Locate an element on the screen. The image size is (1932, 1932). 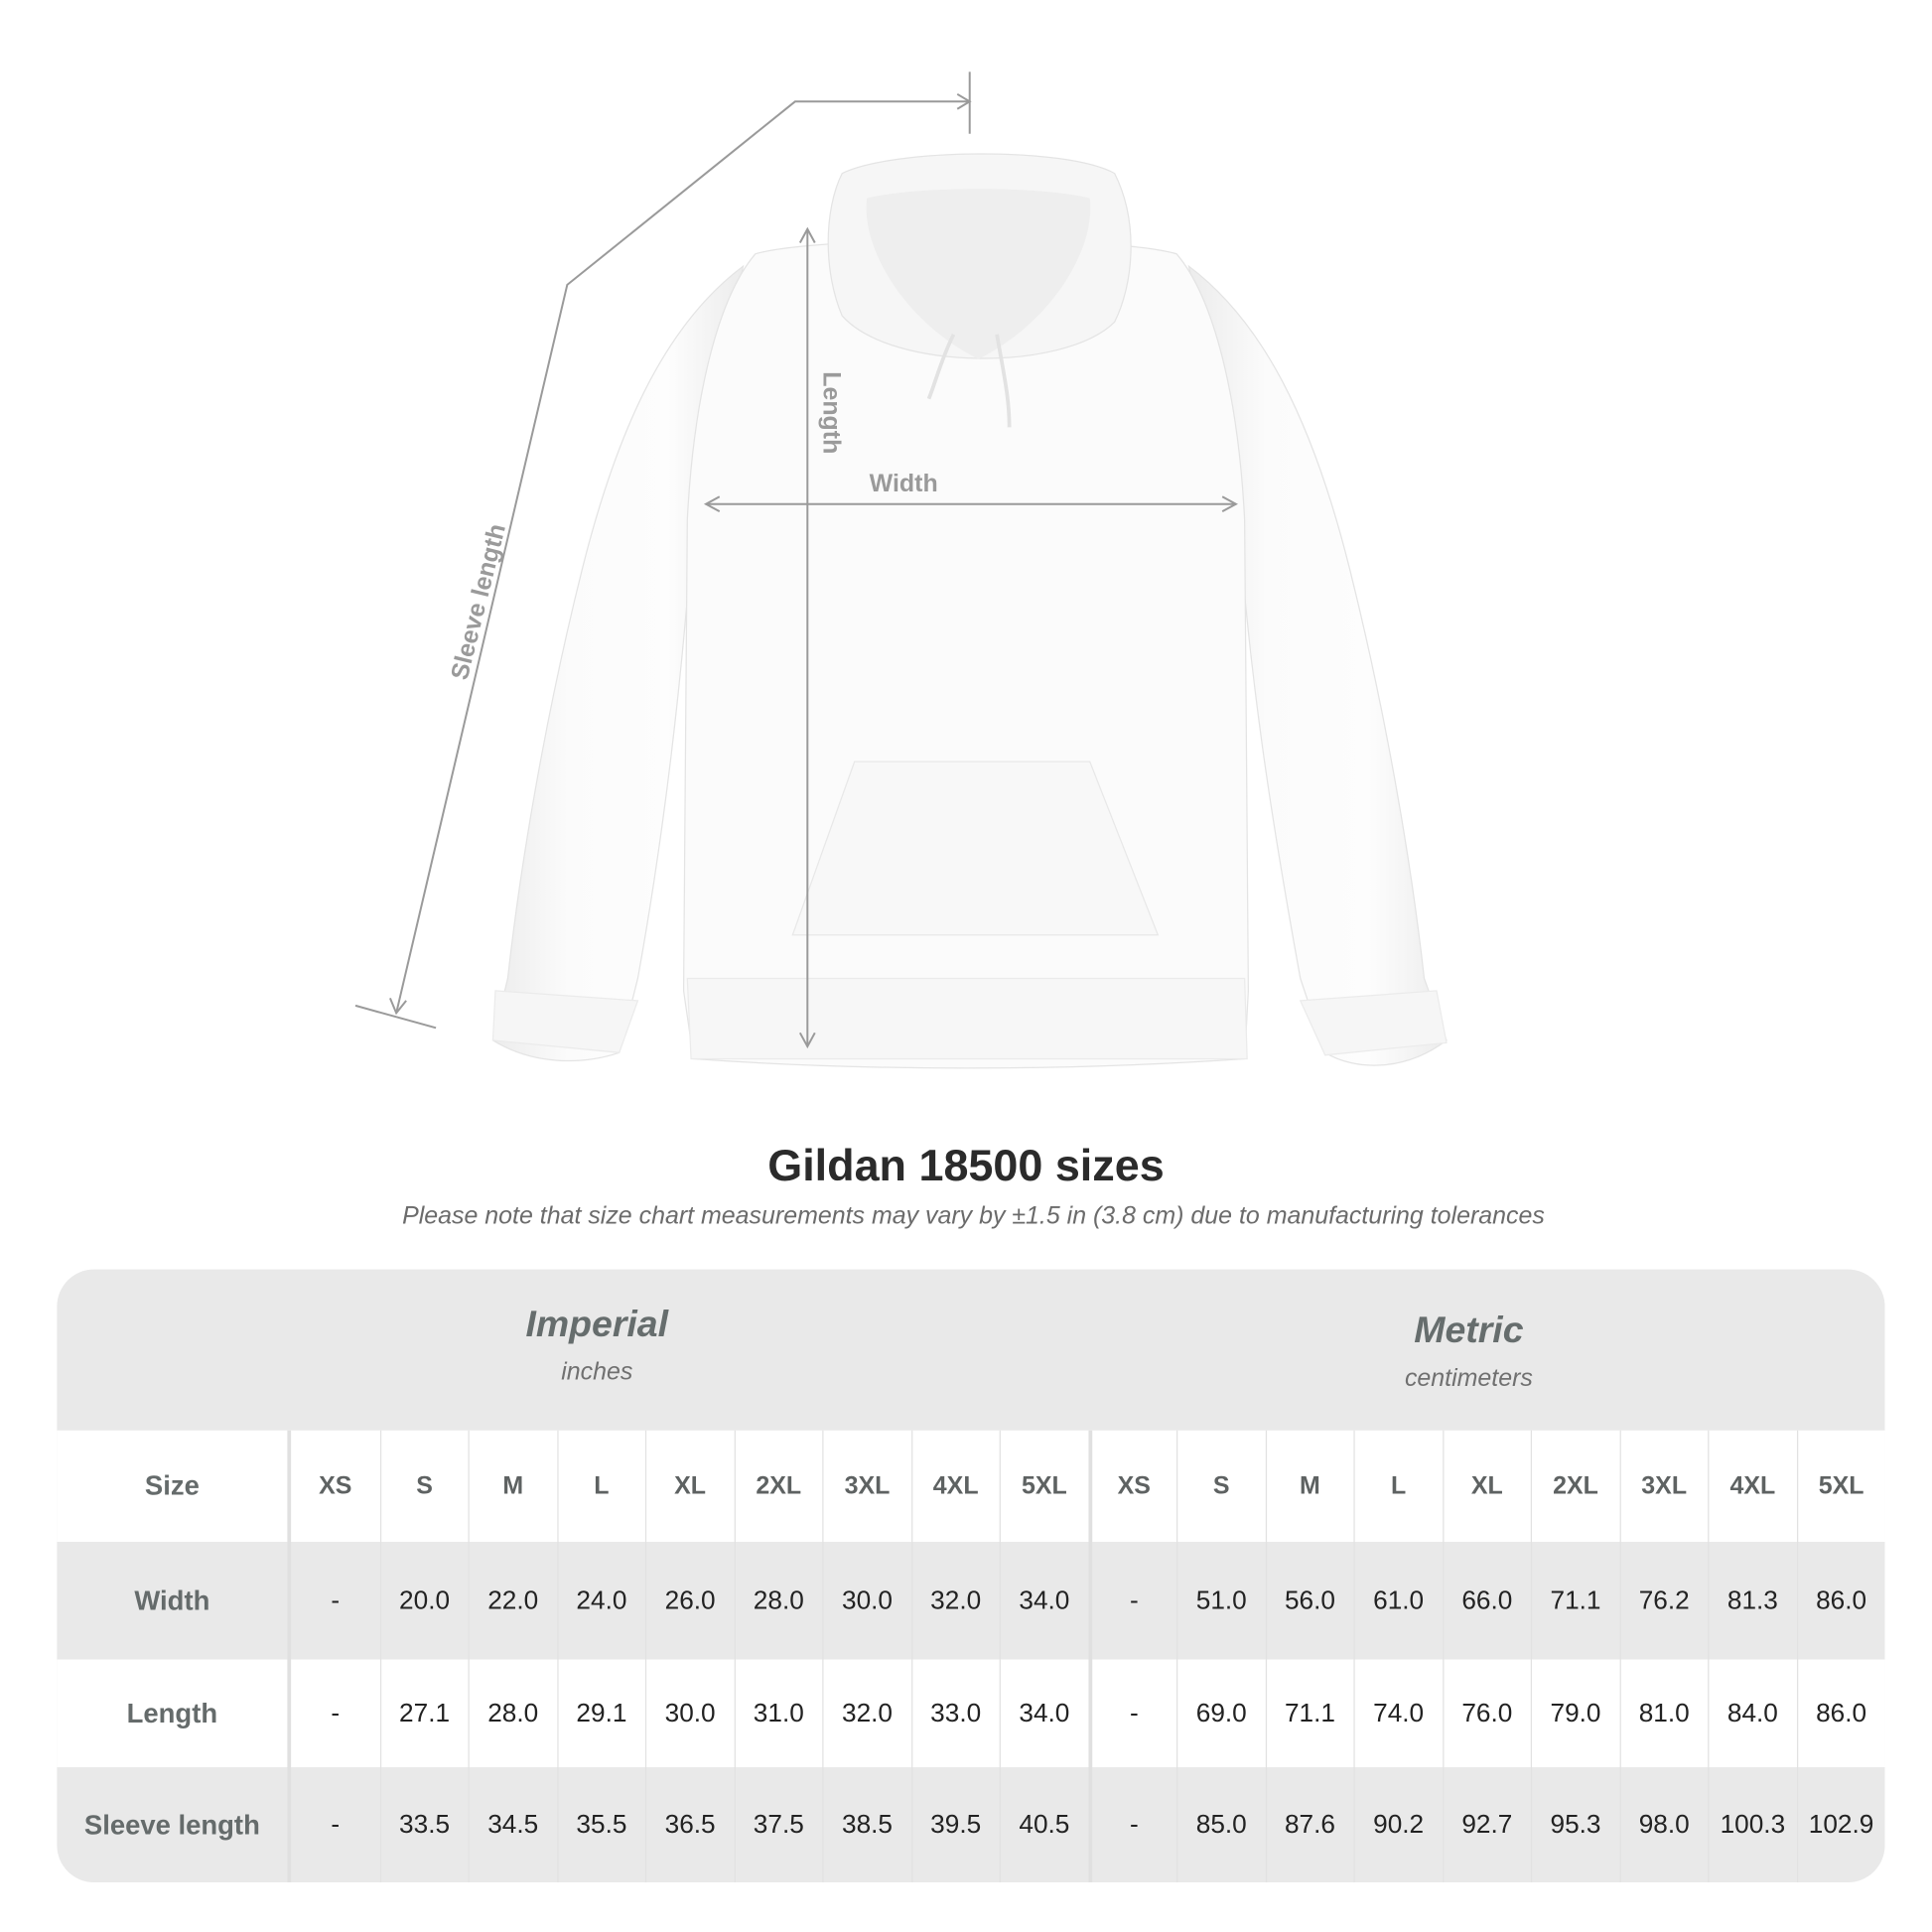
value-cell: 27.1 is located at coordinates (424, 1714).